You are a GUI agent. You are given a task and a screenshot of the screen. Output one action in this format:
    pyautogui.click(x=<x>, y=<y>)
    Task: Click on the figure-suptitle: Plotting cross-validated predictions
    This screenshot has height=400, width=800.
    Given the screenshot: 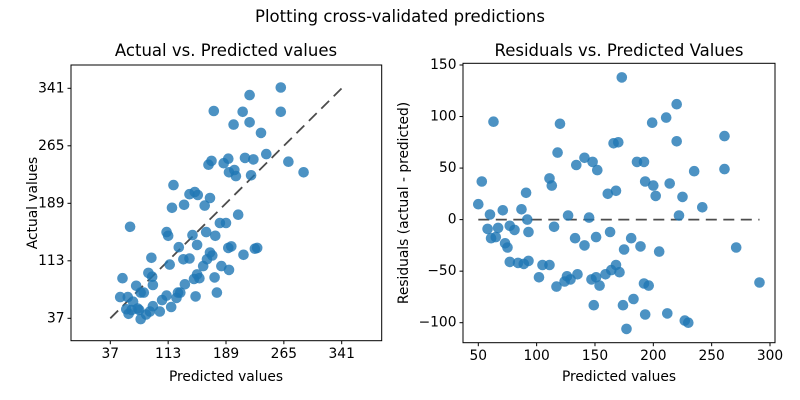 What is the action you would take?
    pyautogui.click(x=400, y=16)
    